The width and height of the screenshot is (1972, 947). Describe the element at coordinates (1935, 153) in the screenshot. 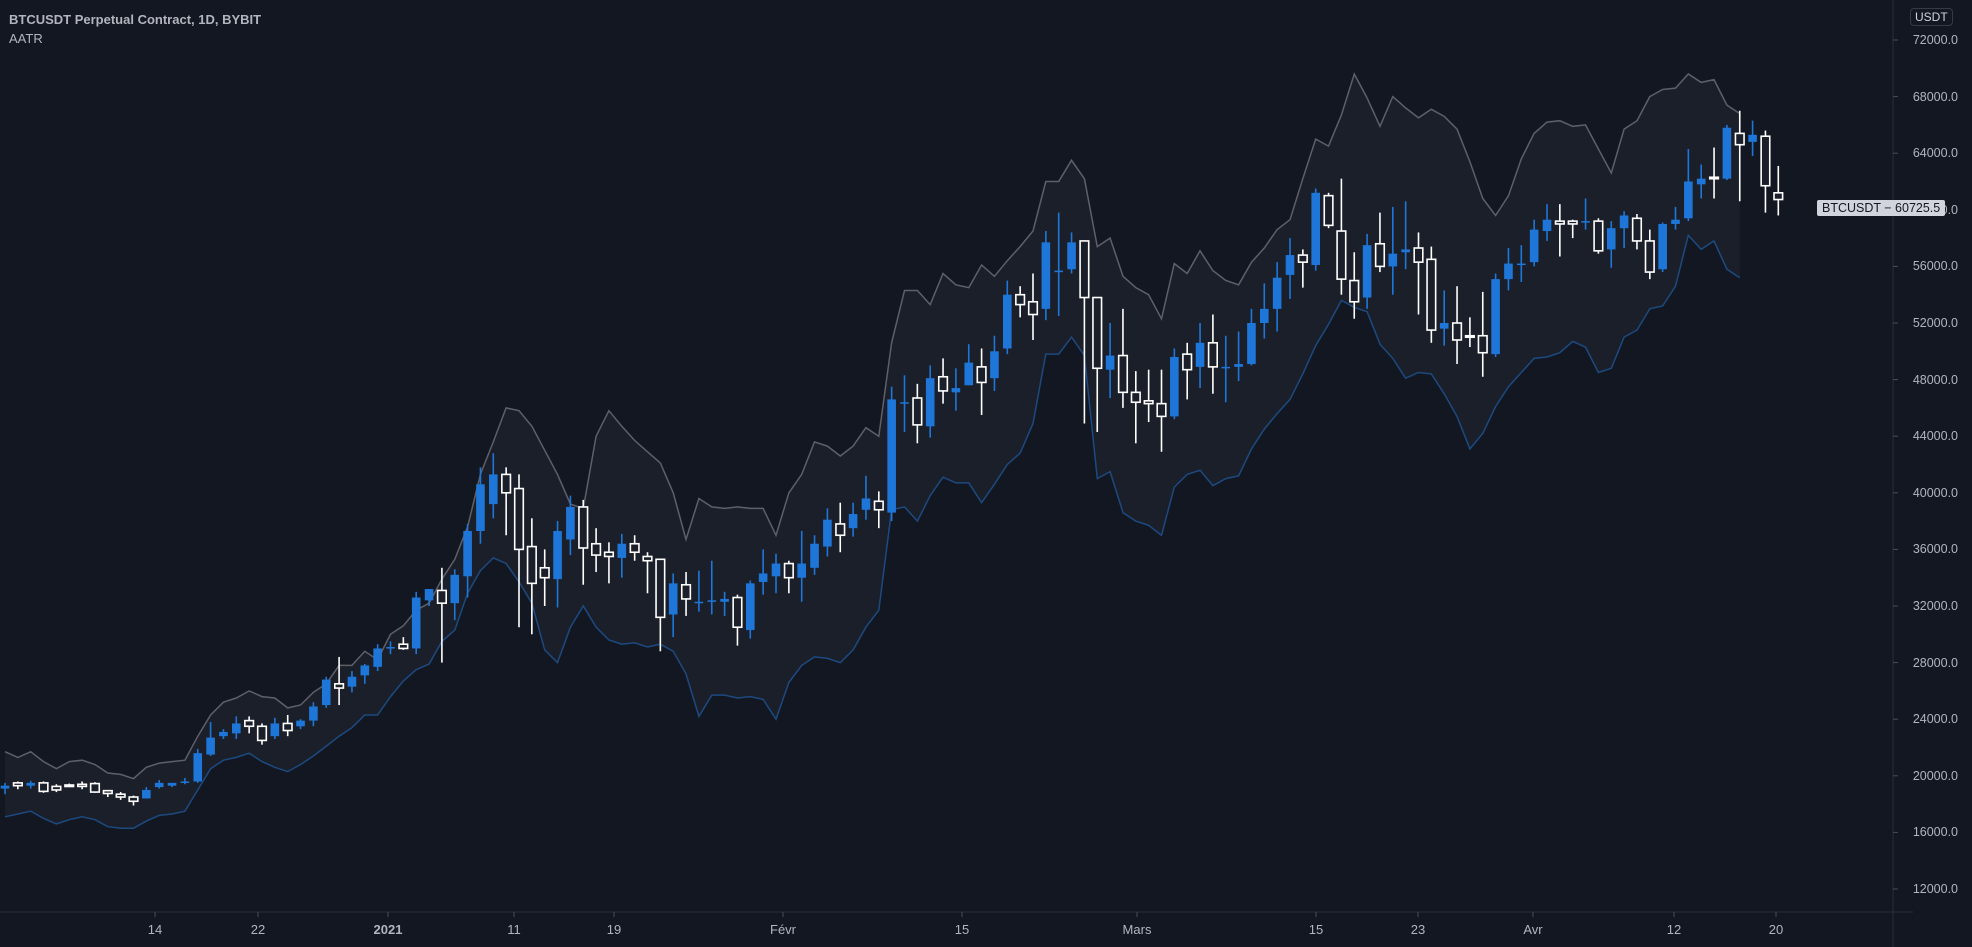

I see `price-tick-label: 64000.0` at that location.